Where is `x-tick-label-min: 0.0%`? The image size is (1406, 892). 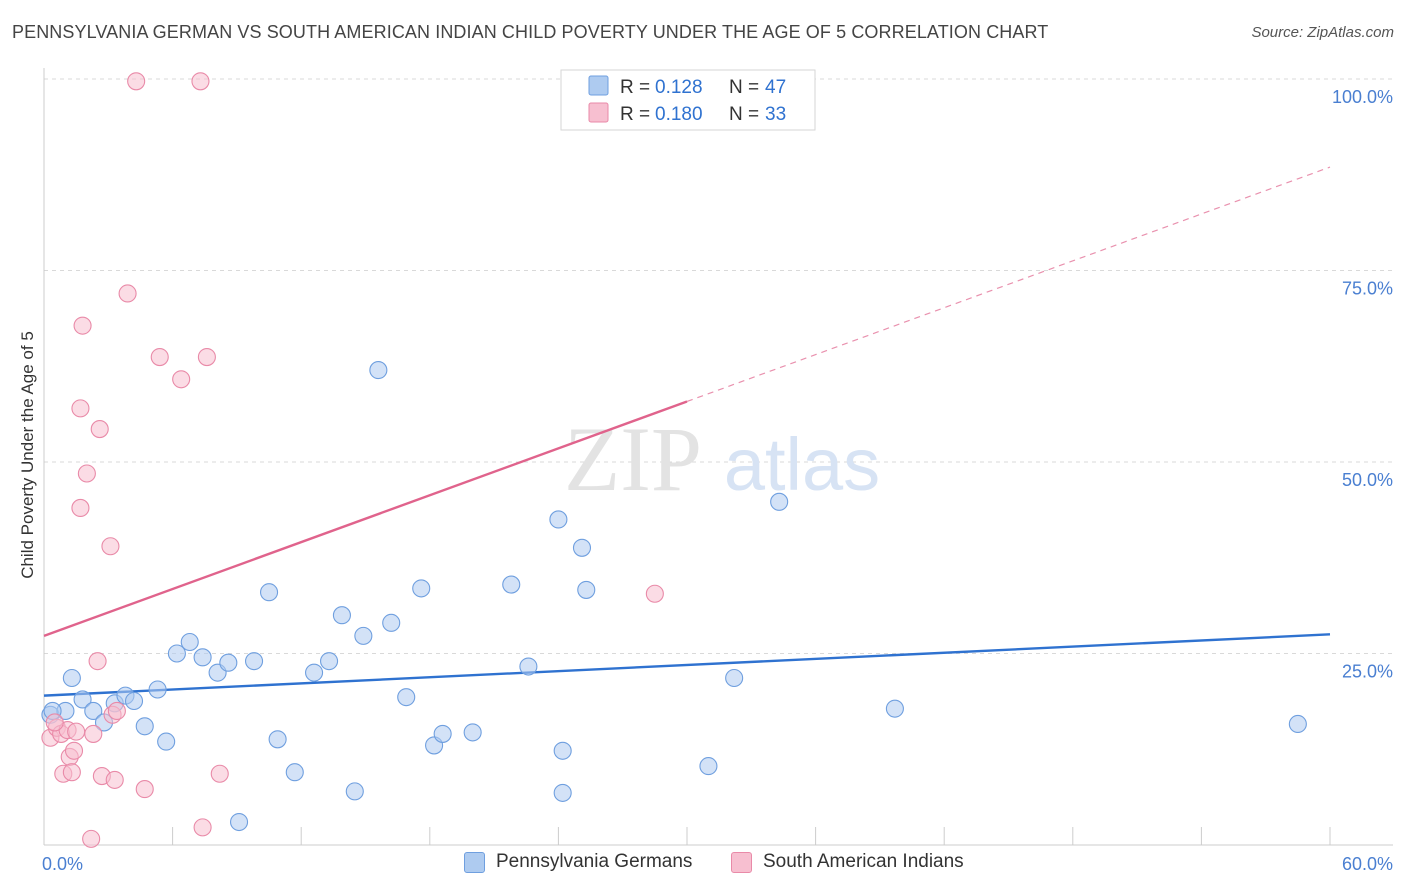
x-tick-label-min: 0.0% is located at coordinates (62, 864).